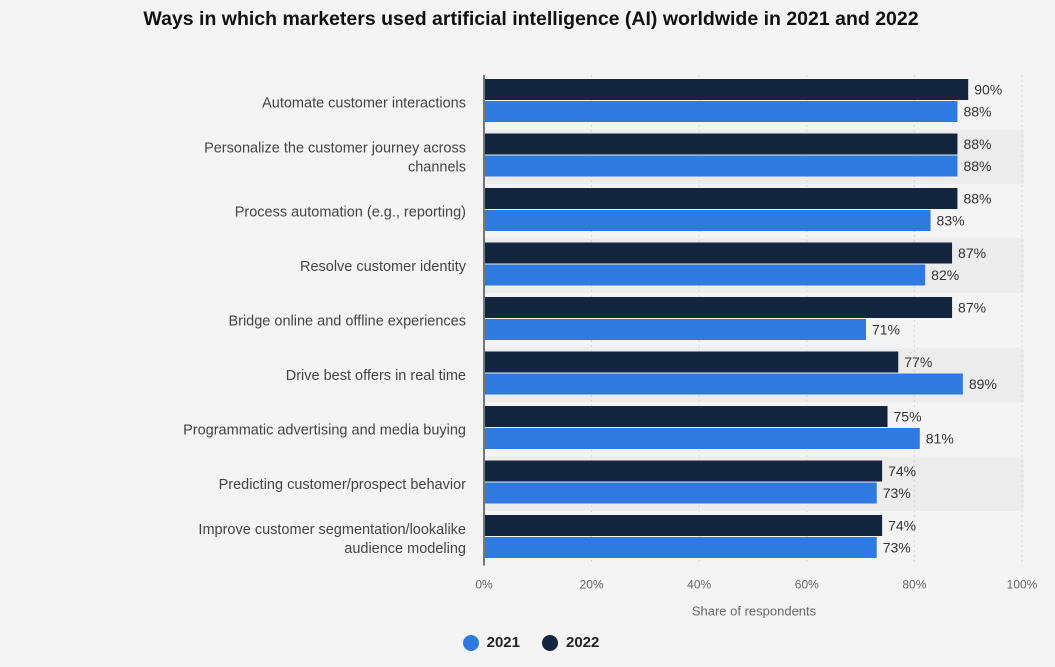 This screenshot has width=1055, height=667. What do you see at coordinates (332, 530) in the screenshot?
I see `category-label-line: Improve customer segmentation/lookalike` at bounding box center [332, 530].